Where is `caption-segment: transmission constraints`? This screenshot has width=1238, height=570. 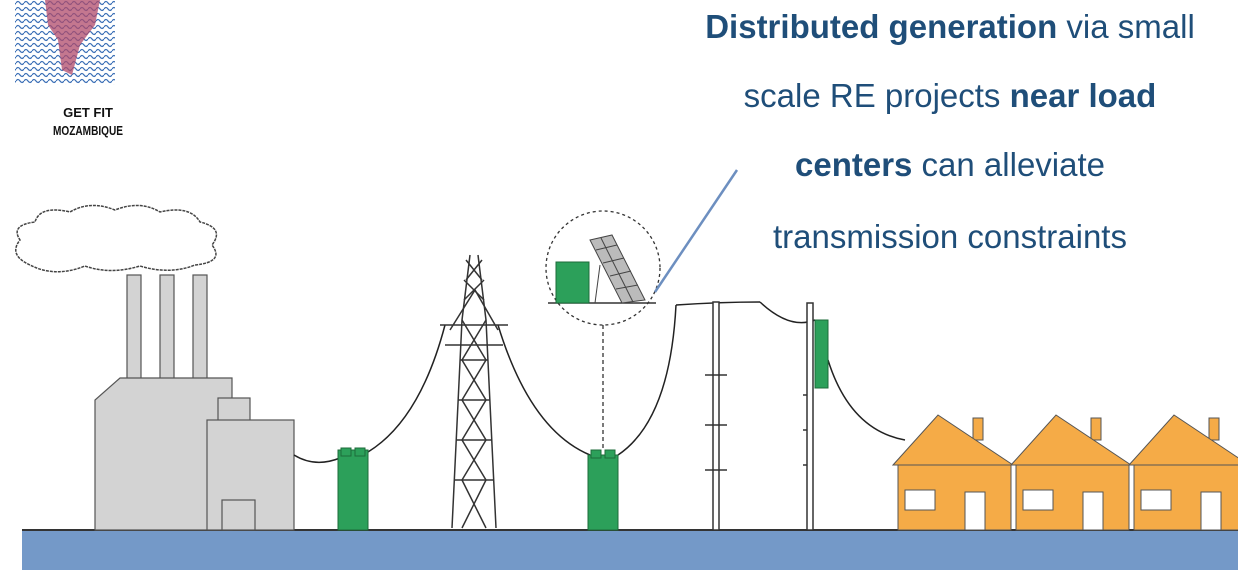
caption-segment: transmission constraints is located at coordinates (950, 236).